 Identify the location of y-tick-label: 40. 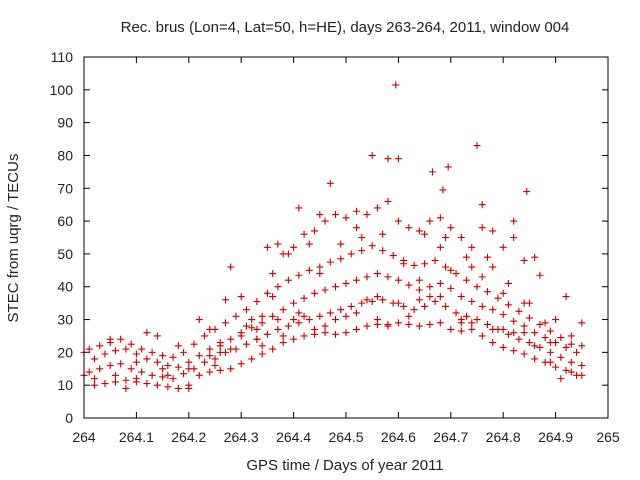
(65, 287).